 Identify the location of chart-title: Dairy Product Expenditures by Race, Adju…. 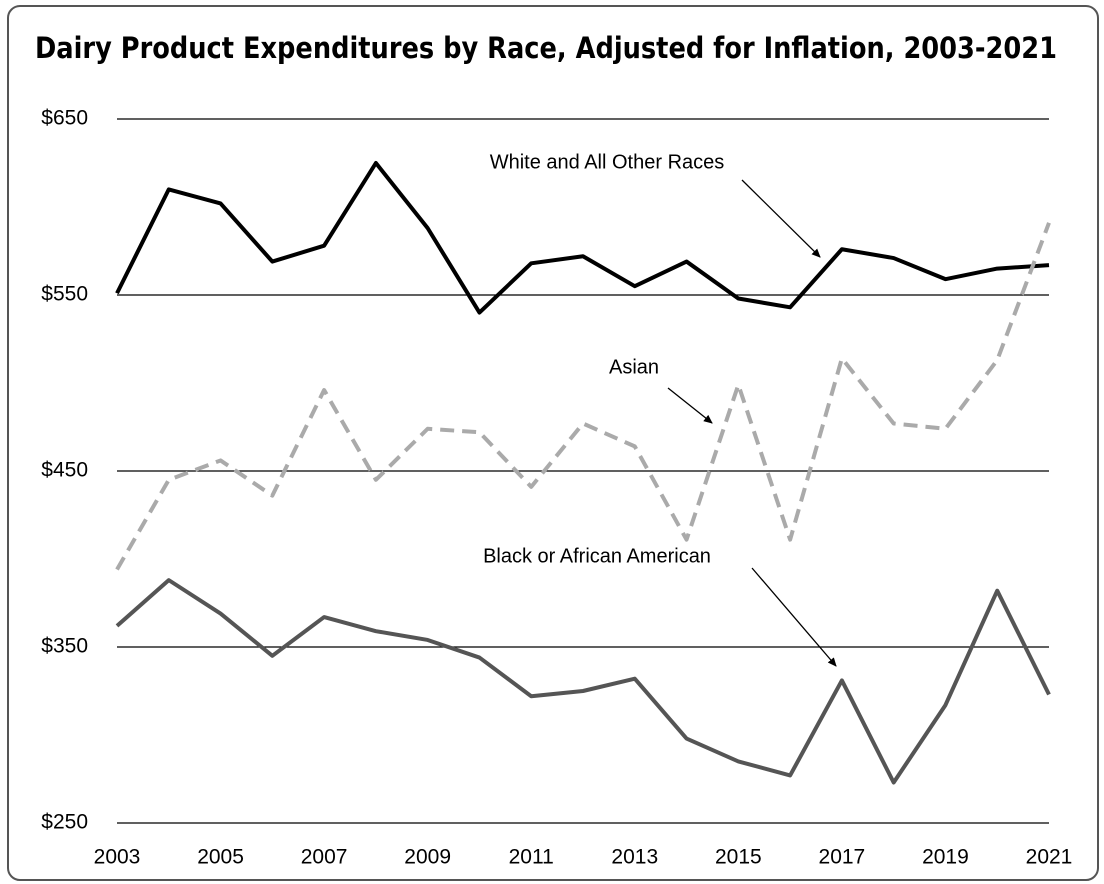
(546, 48).